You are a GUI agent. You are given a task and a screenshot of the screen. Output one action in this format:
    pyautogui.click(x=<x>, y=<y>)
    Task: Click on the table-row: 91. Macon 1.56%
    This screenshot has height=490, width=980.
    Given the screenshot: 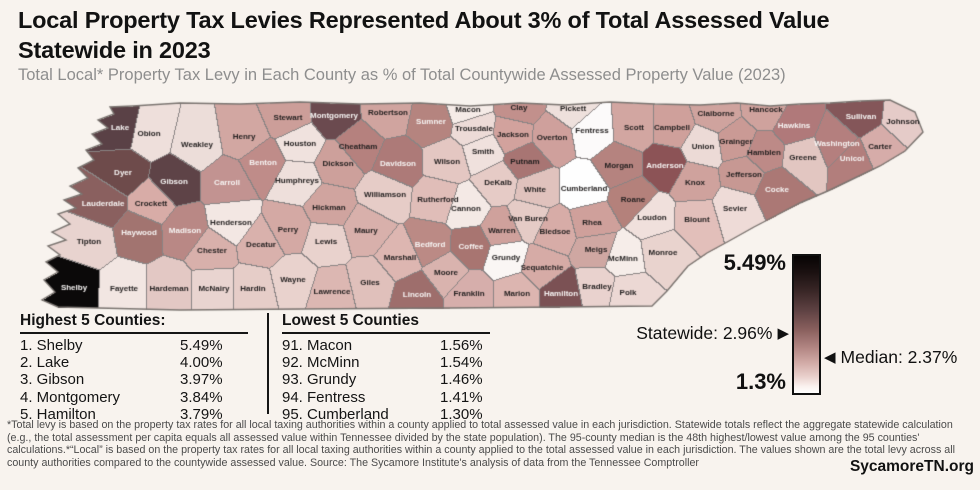 What is the action you would take?
    pyautogui.click(x=386, y=345)
    